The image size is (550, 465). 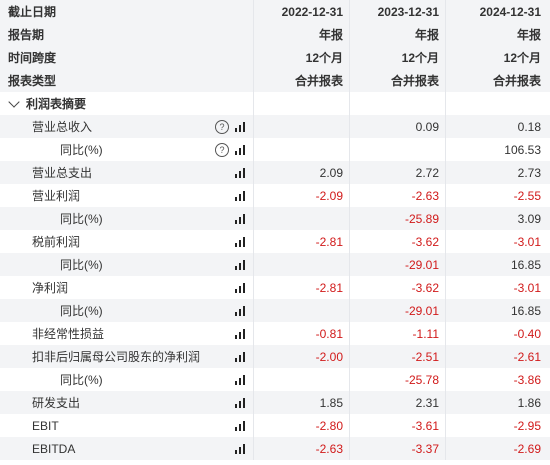 What do you see at coordinates (301, 34) in the screenshot?
I see `header-report-1: 年报` at bounding box center [301, 34].